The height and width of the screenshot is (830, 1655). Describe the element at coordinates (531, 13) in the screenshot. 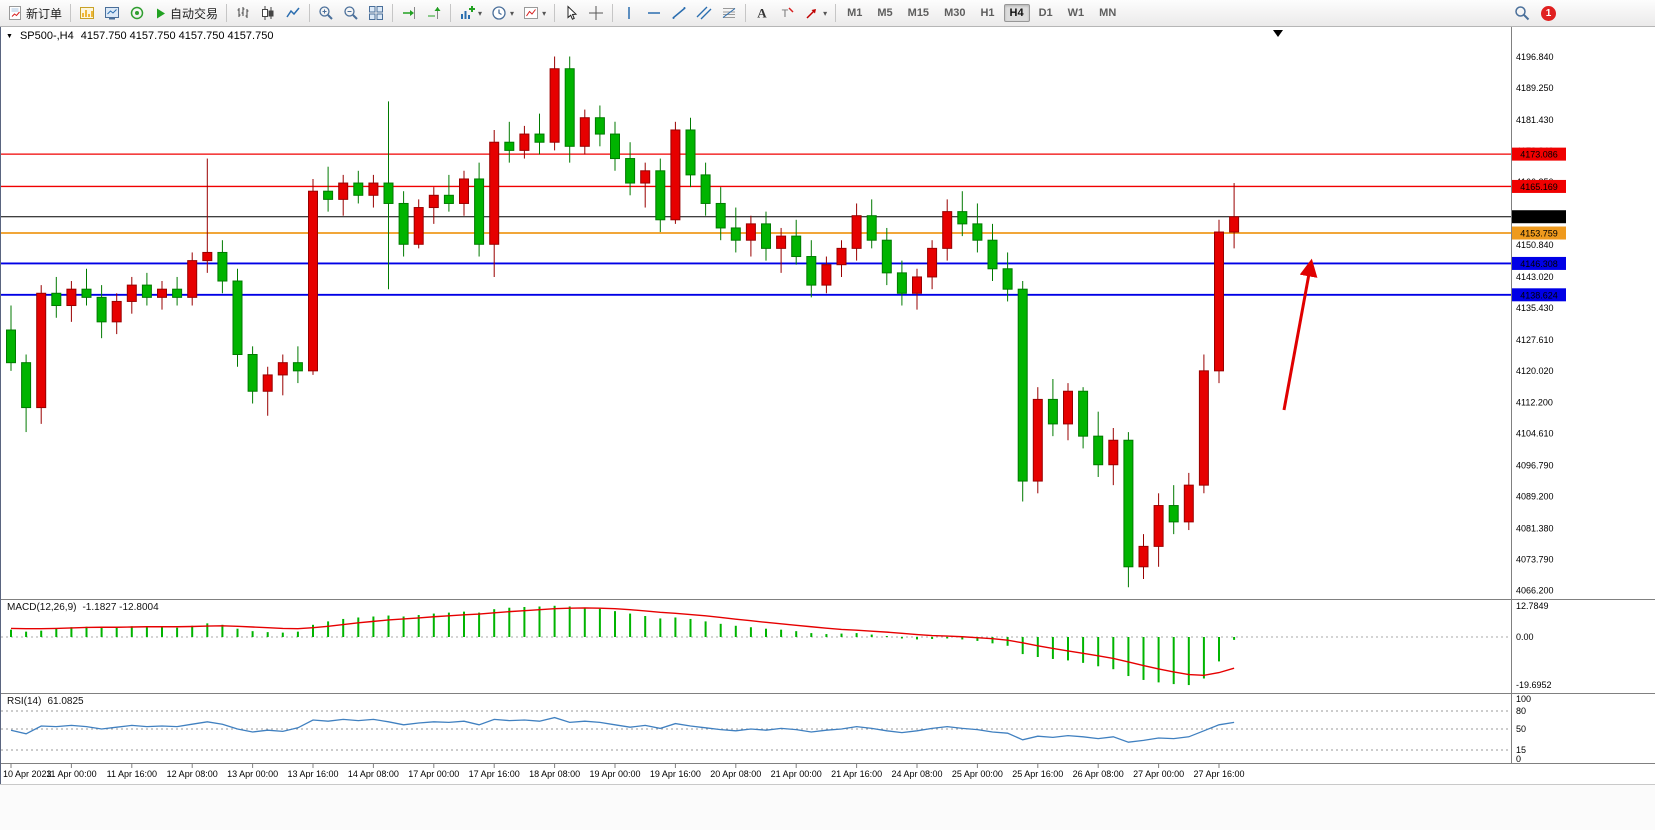

I see `template-icon` at that location.